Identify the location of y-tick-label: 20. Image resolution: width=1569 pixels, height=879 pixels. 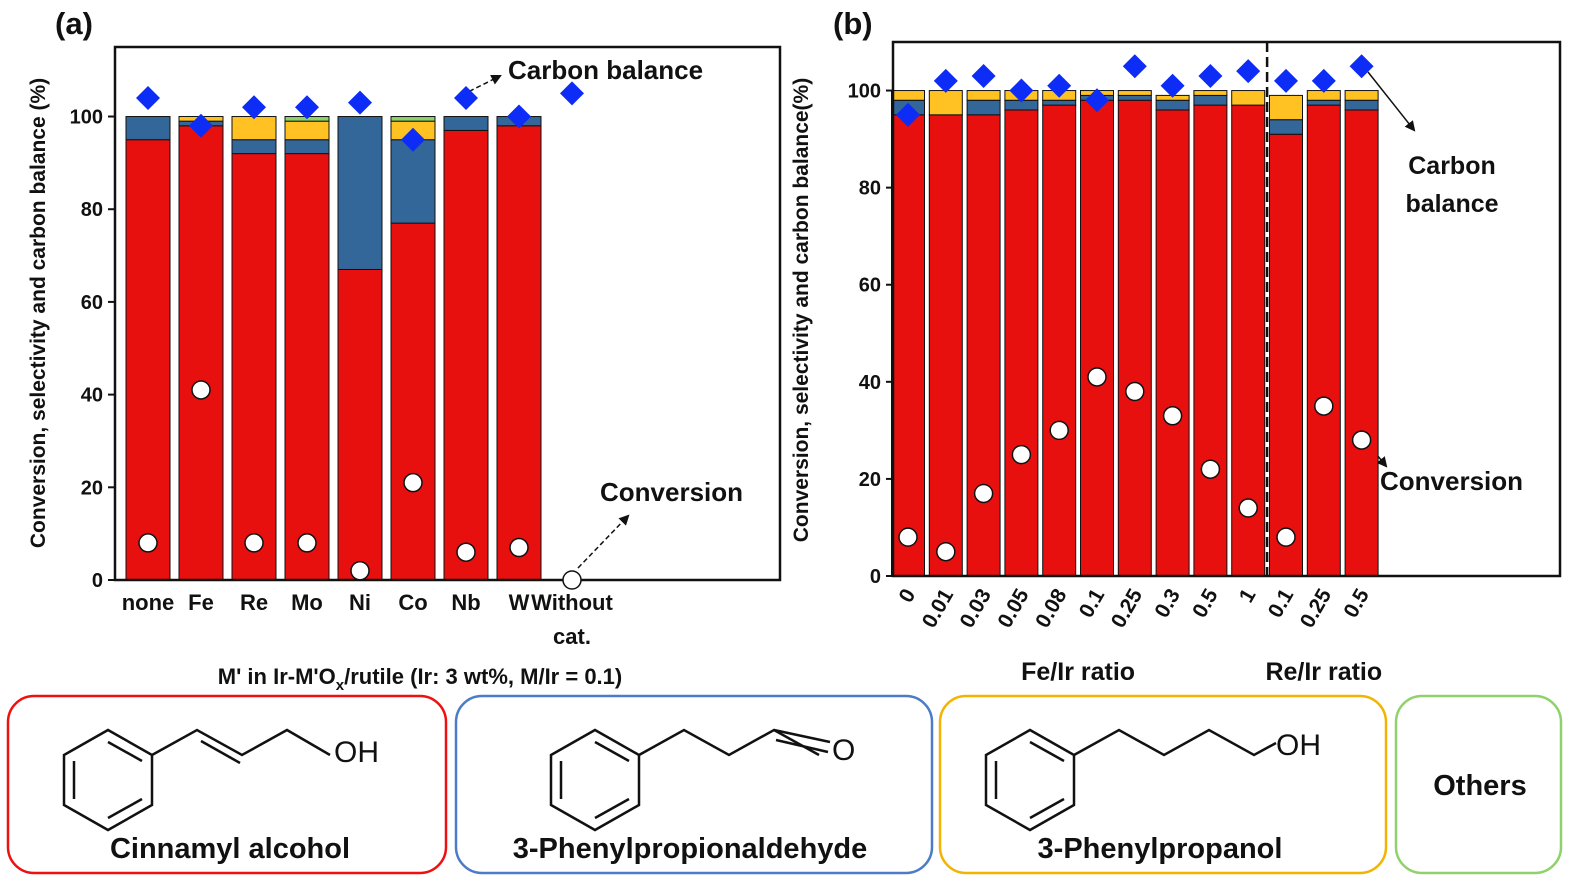
(92, 488).